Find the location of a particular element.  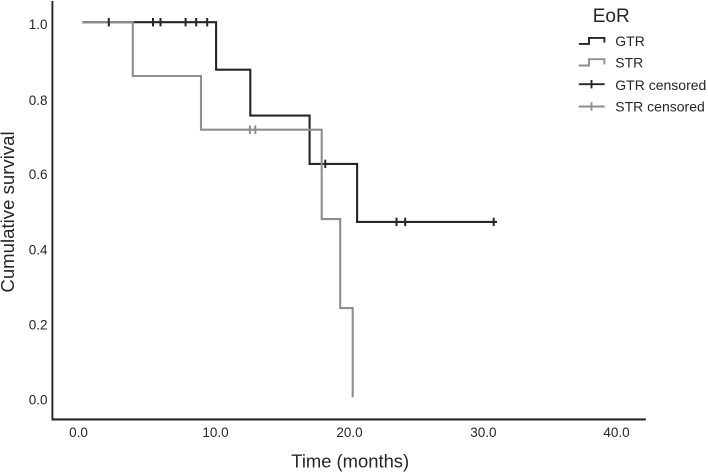

svg-text: GTR is located at coordinates (630, 41).